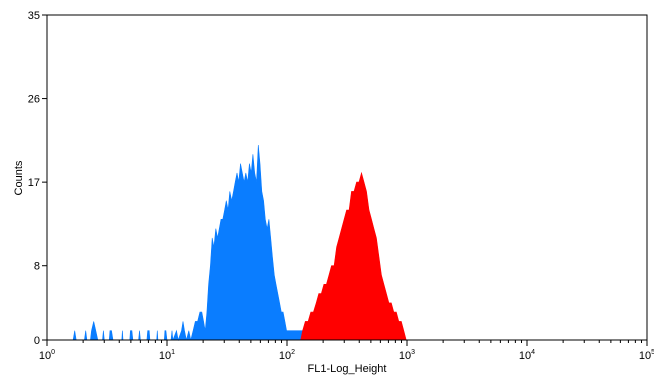 The image size is (654, 376). Describe the element at coordinates (34, 16) in the screenshot. I see `y-tick-label: 35` at that location.